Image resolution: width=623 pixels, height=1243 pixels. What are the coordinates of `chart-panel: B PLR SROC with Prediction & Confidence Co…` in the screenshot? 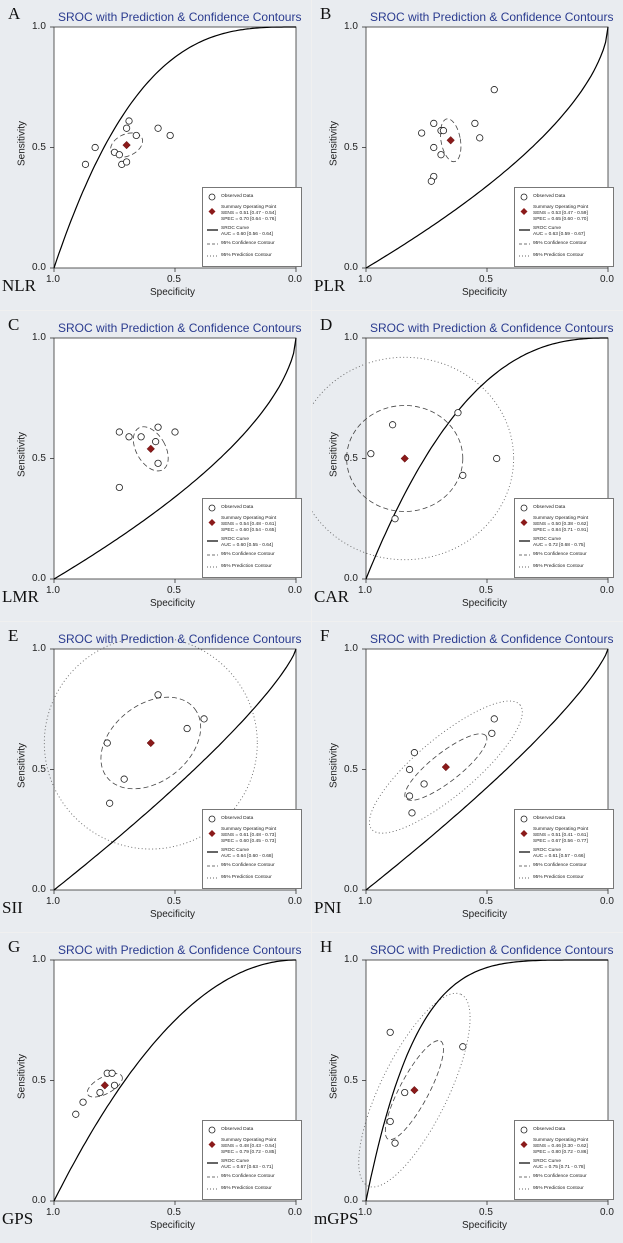 It's located at (467, 155).